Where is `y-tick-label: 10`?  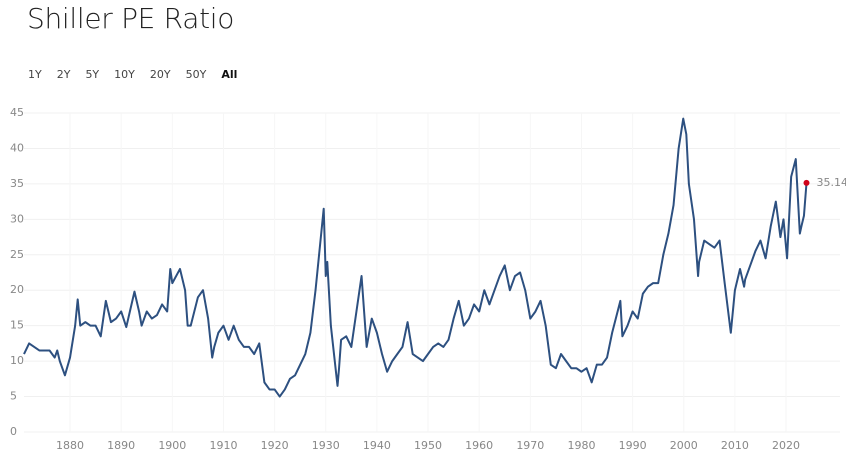
y-tick-label: 10 is located at coordinates (17, 360).